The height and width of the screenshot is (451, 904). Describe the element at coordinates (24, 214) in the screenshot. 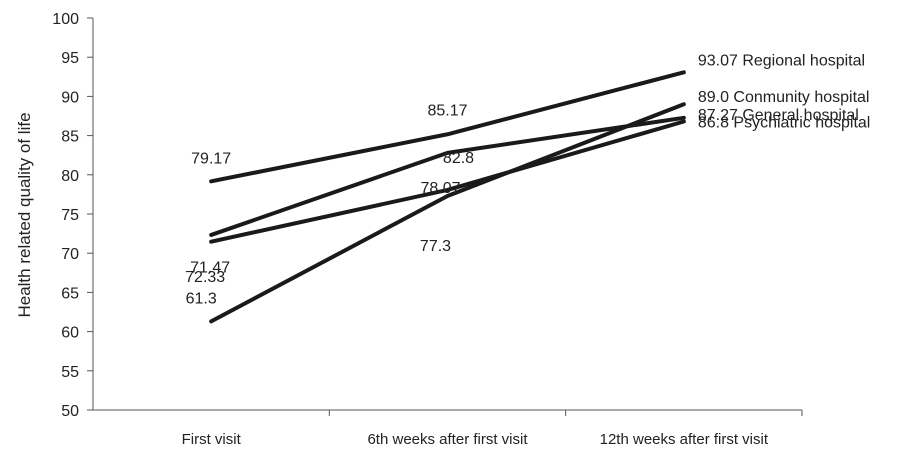

I see `y-axis-label: Health related quality of life` at that location.